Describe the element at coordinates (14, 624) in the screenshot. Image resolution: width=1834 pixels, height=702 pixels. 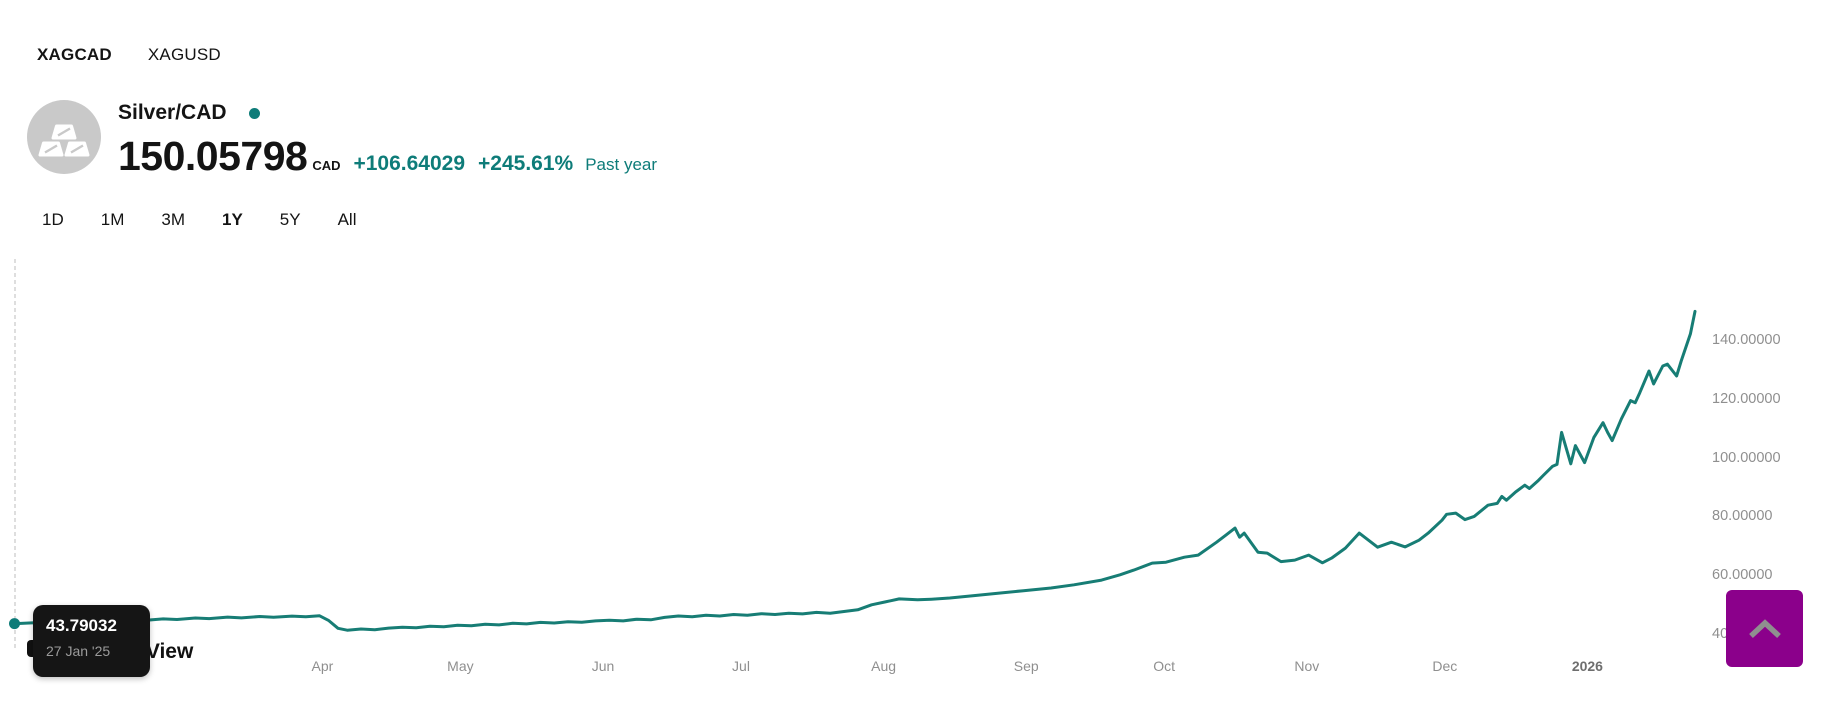
I see `crosshair-dot` at that location.